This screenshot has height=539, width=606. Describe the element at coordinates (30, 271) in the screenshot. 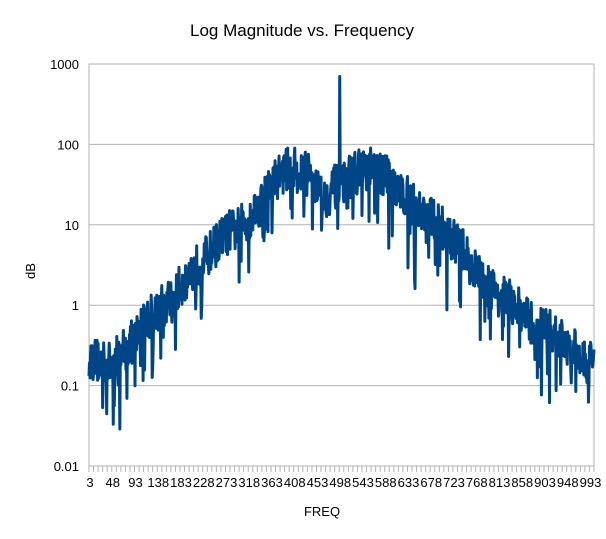

I see `y-axis-title: dB` at that location.